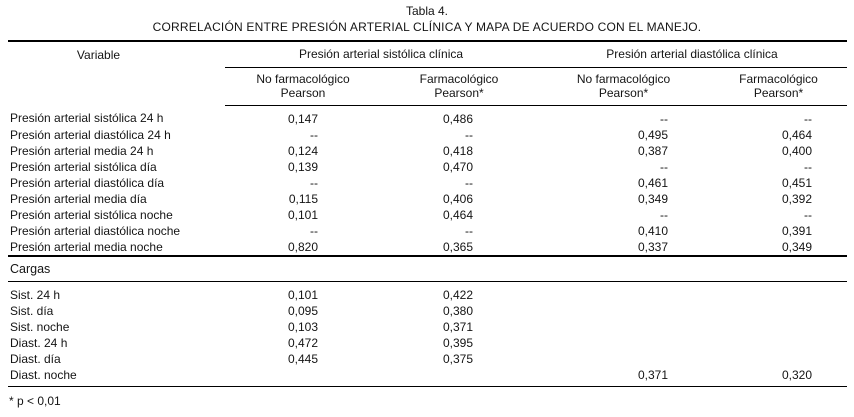 This screenshot has height=417, width=854. I want to click on group-header-diastolic: Presión arterial diastólica clínica, so click(692, 54).